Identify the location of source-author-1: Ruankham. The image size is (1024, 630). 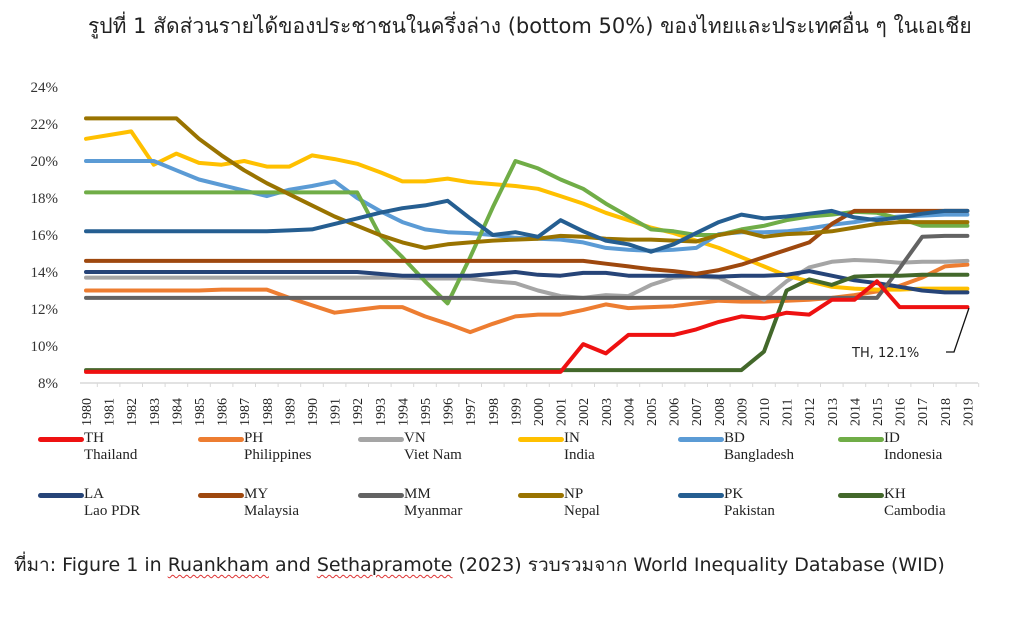
(218, 565).